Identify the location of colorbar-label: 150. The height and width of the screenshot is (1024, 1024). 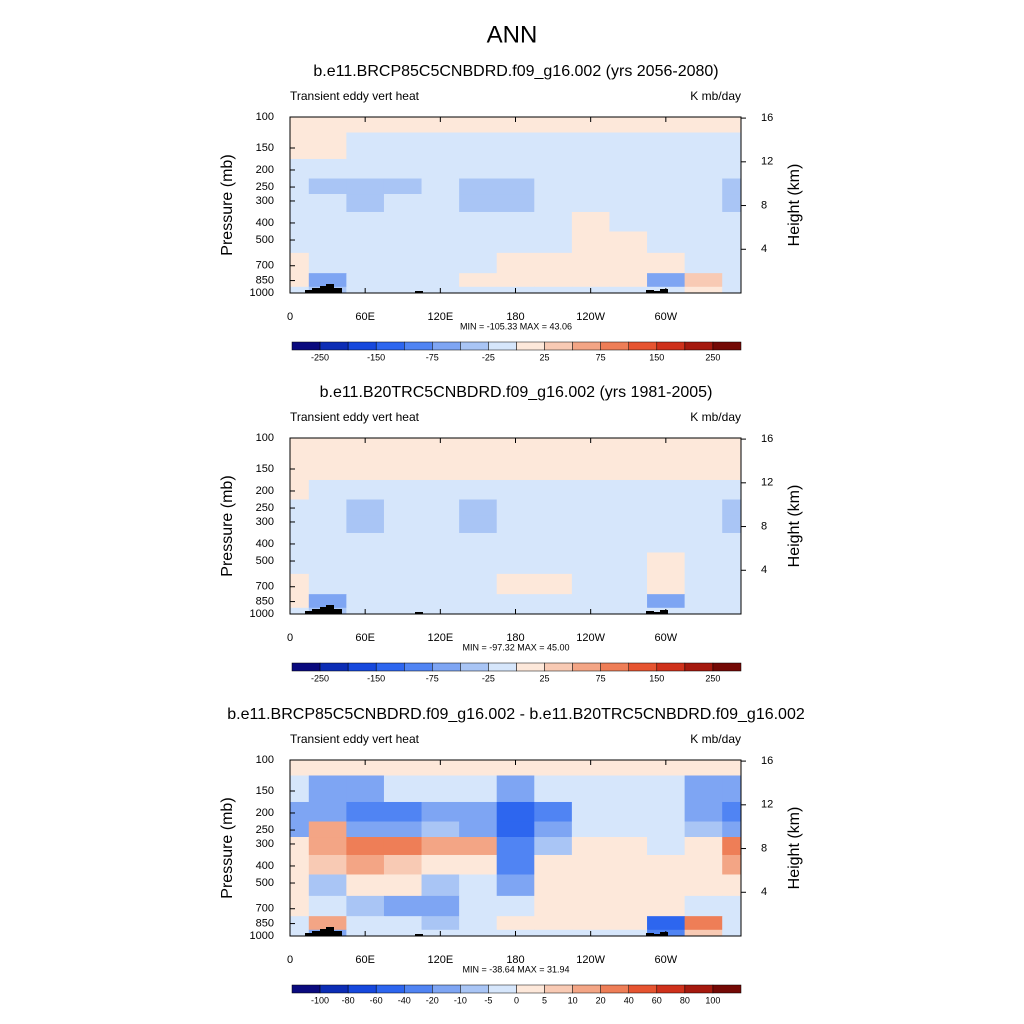
(656, 357).